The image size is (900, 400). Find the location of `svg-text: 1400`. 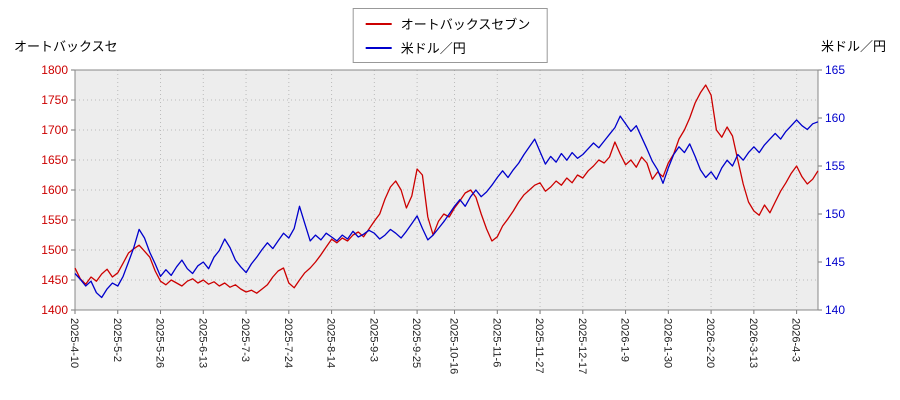

svg-text: 1400 is located at coordinates (54, 310).